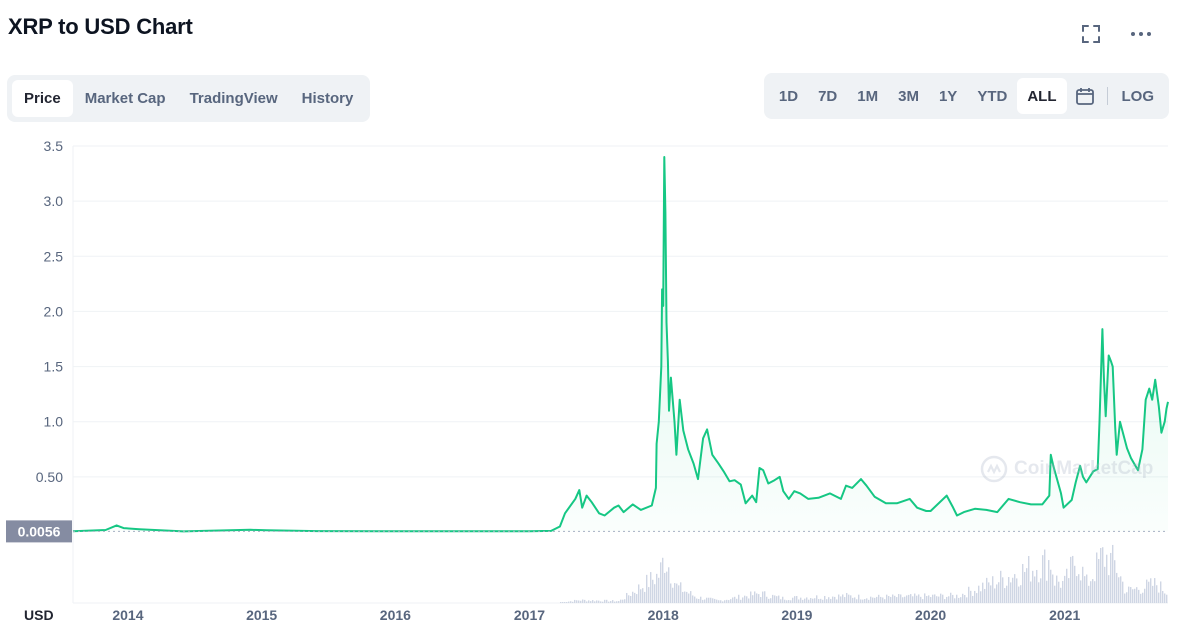  Describe the element at coordinates (233, 98) in the screenshot. I see `tab-tradingview: TradingView` at that location.